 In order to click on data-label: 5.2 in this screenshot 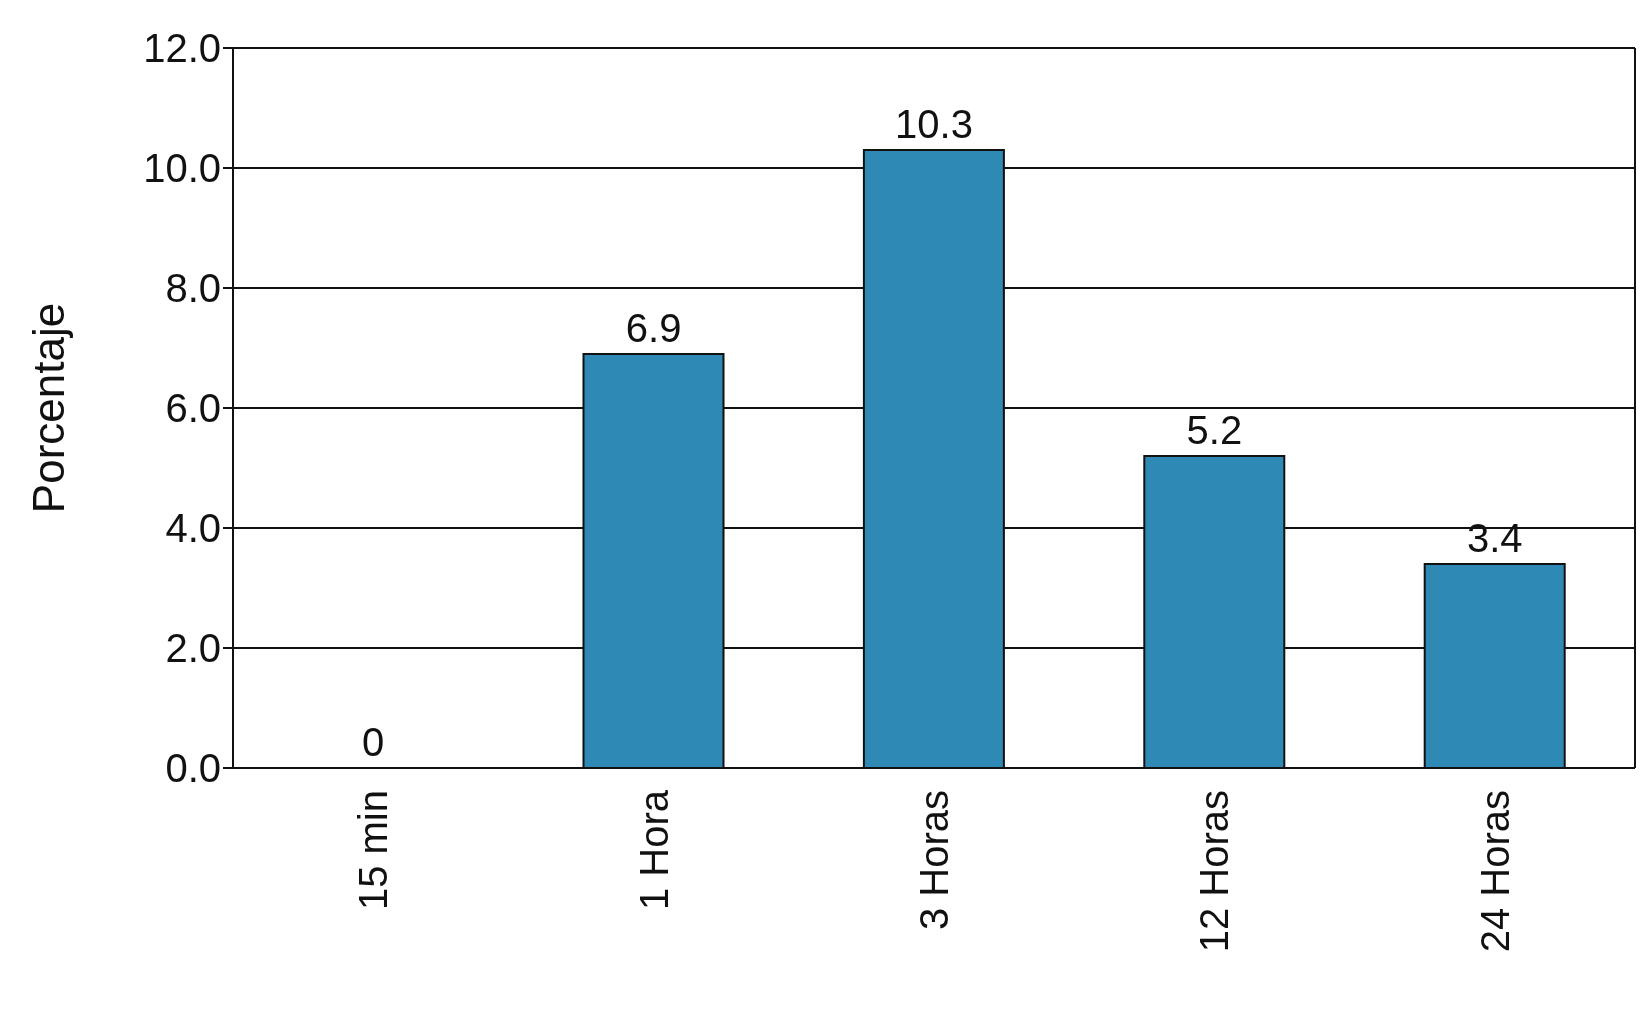, I will do `click(1214, 430)`.